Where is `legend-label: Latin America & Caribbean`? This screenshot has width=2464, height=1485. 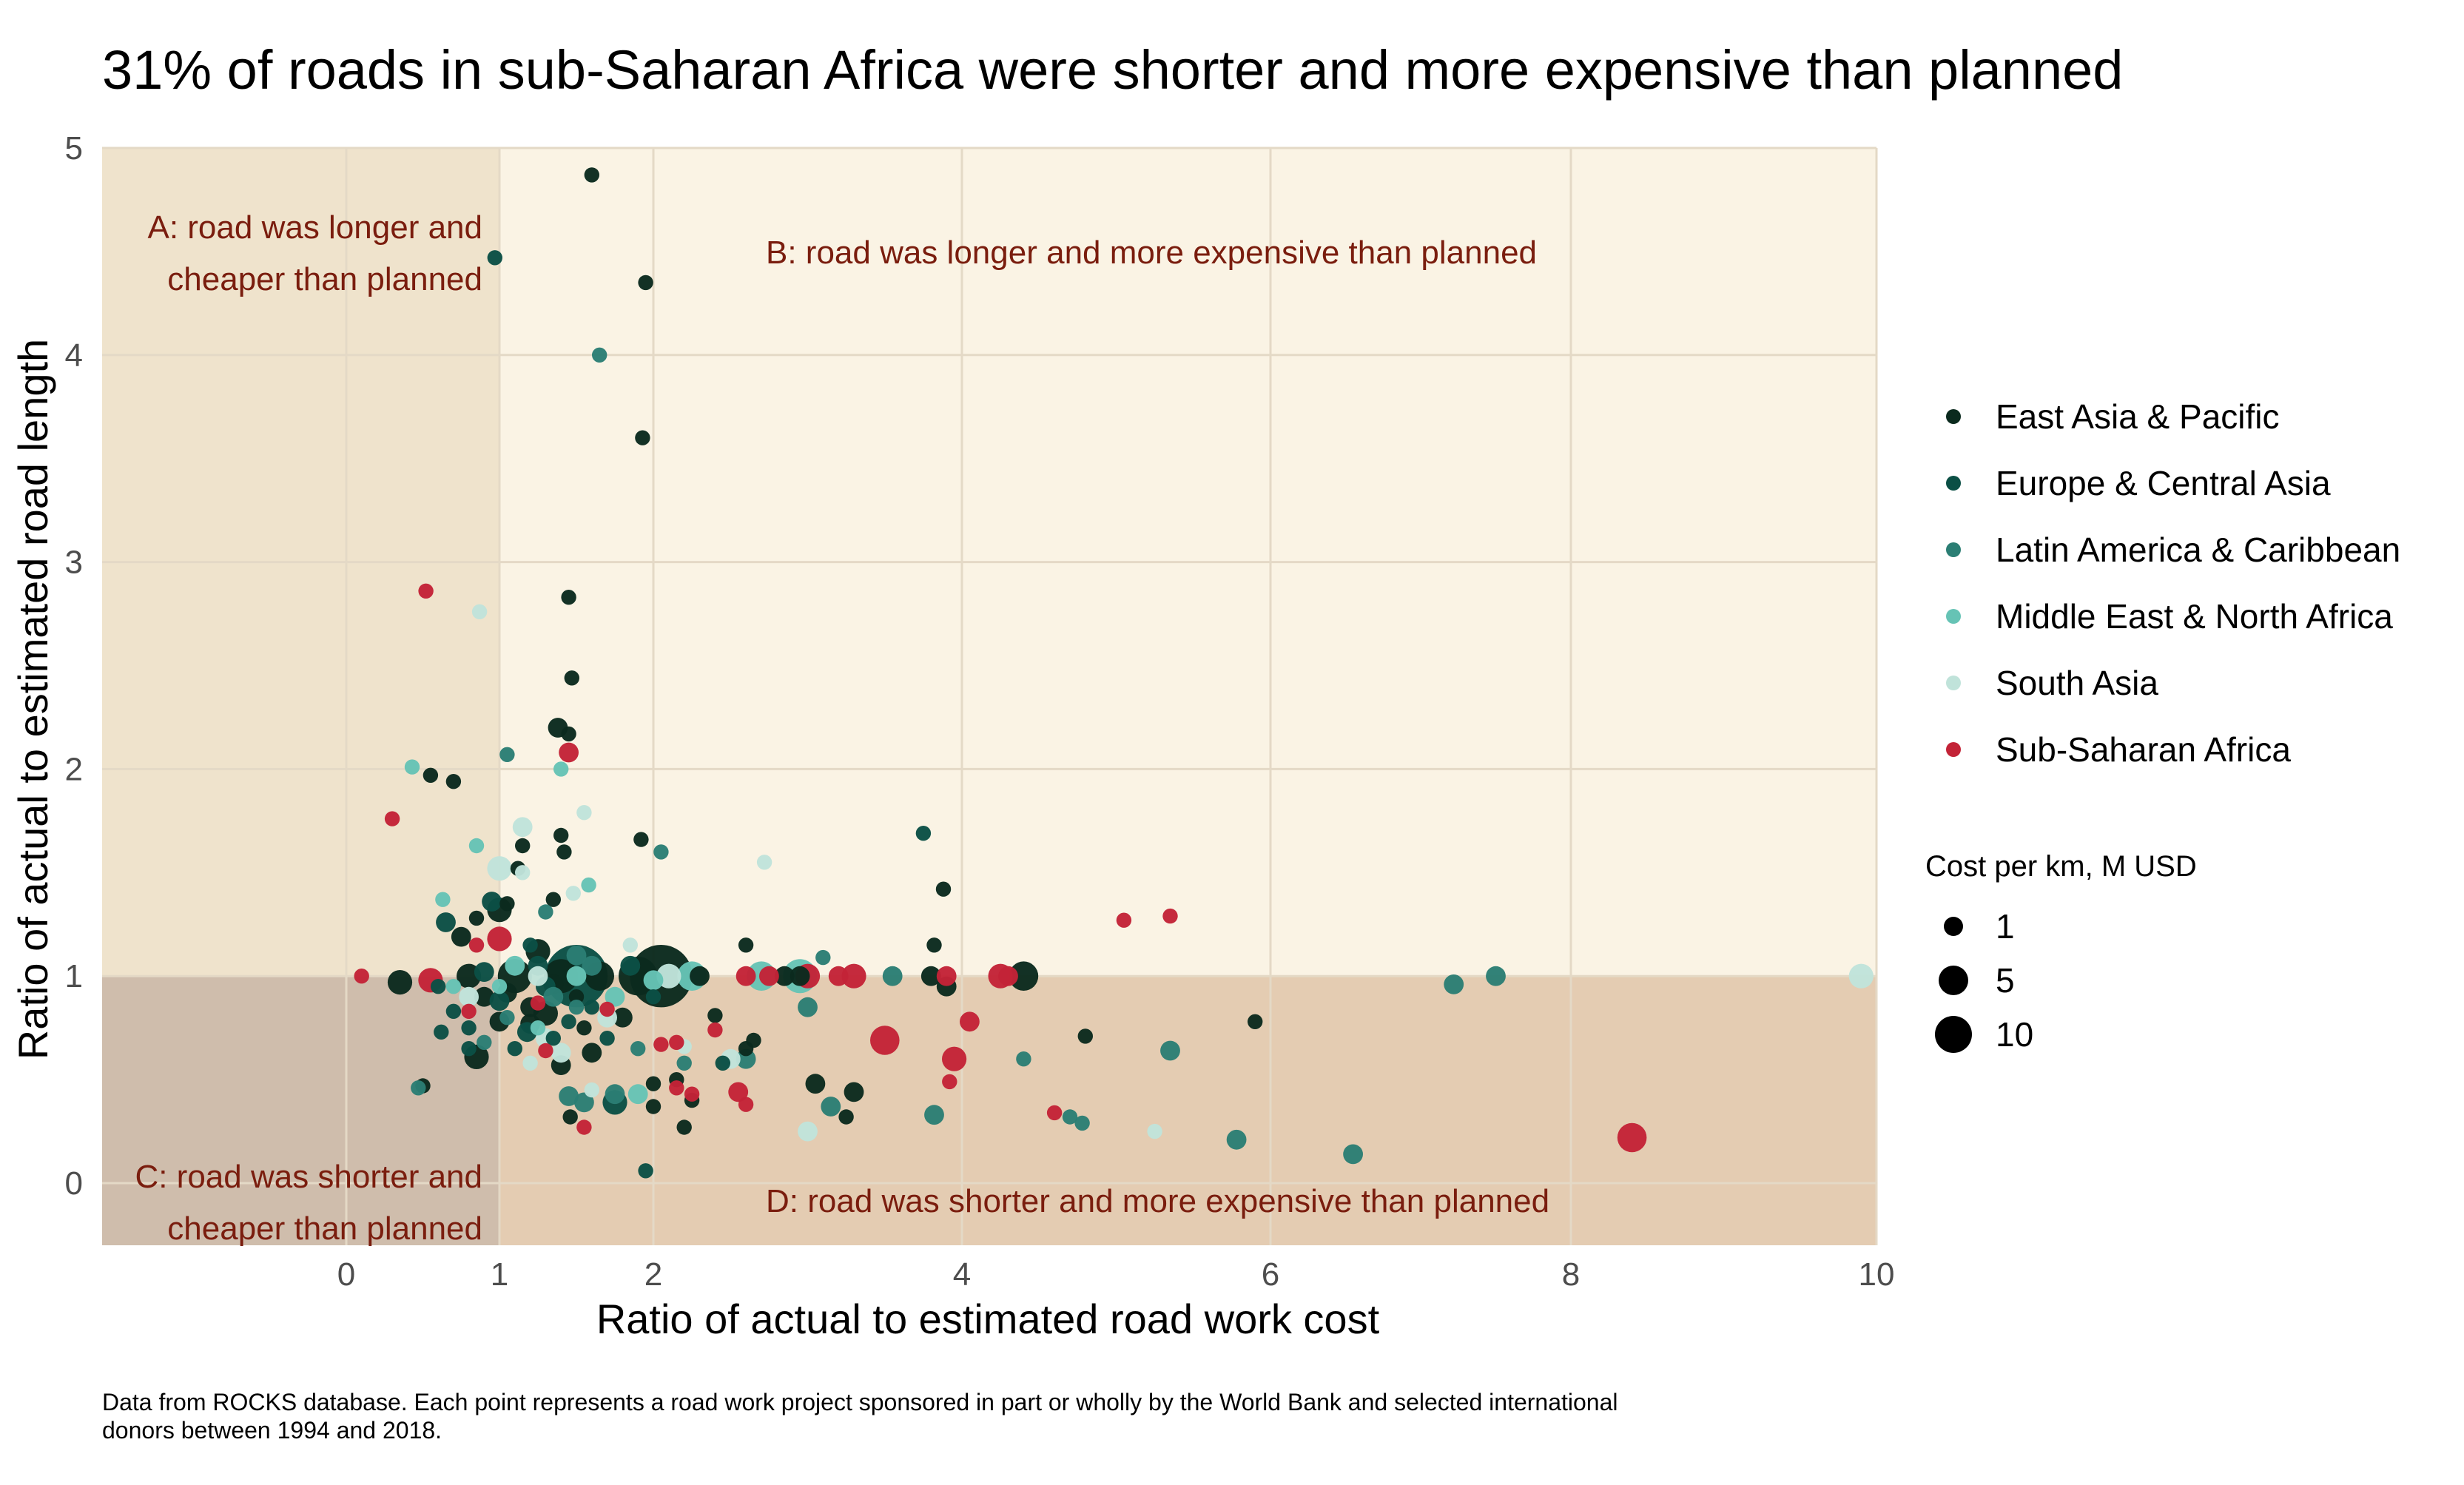
legend-label: Latin America & Caribbean is located at coordinates (2198, 550).